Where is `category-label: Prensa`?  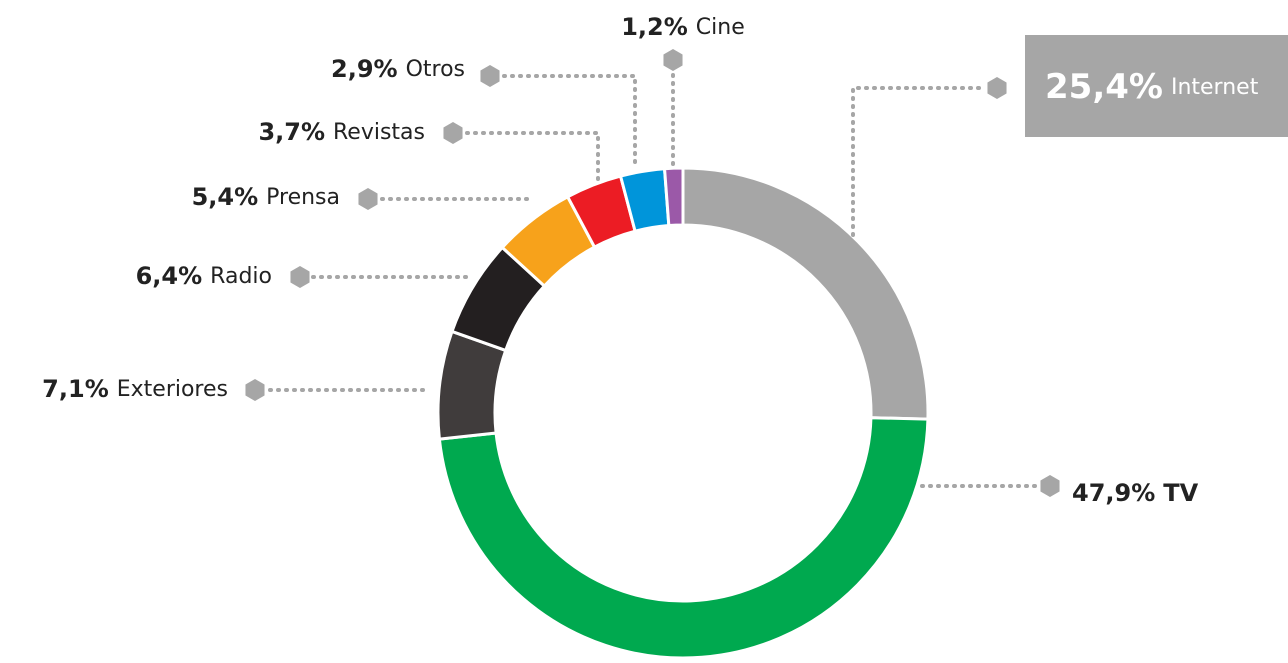 category-label: Prensa is located at coordinates (303, 197).